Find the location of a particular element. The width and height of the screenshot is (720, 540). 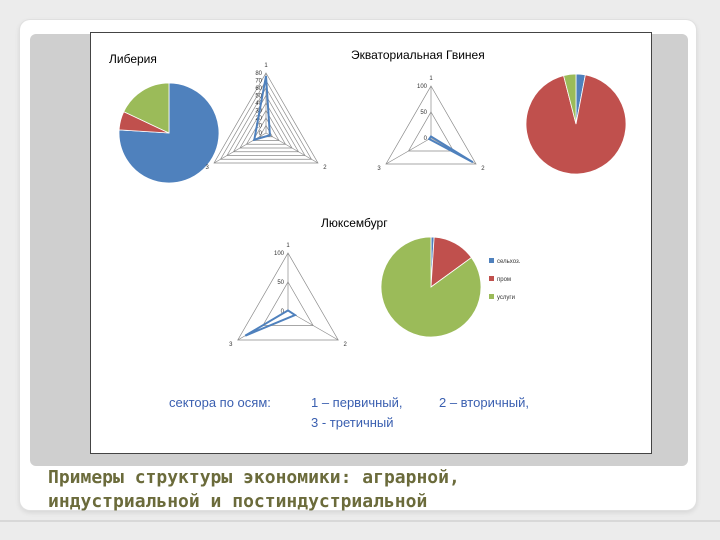

axes-note-label: сектора по осям: is located at coordinates (220, 402).